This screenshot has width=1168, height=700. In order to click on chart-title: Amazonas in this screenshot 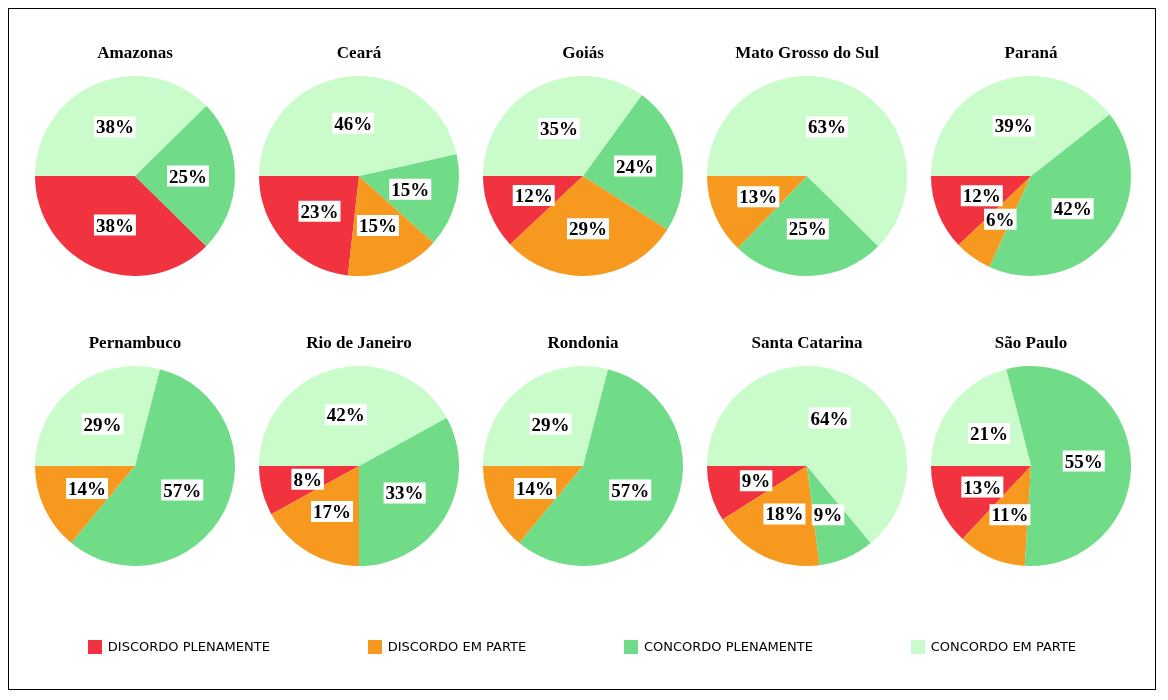, I will do `click(135, 52)`.